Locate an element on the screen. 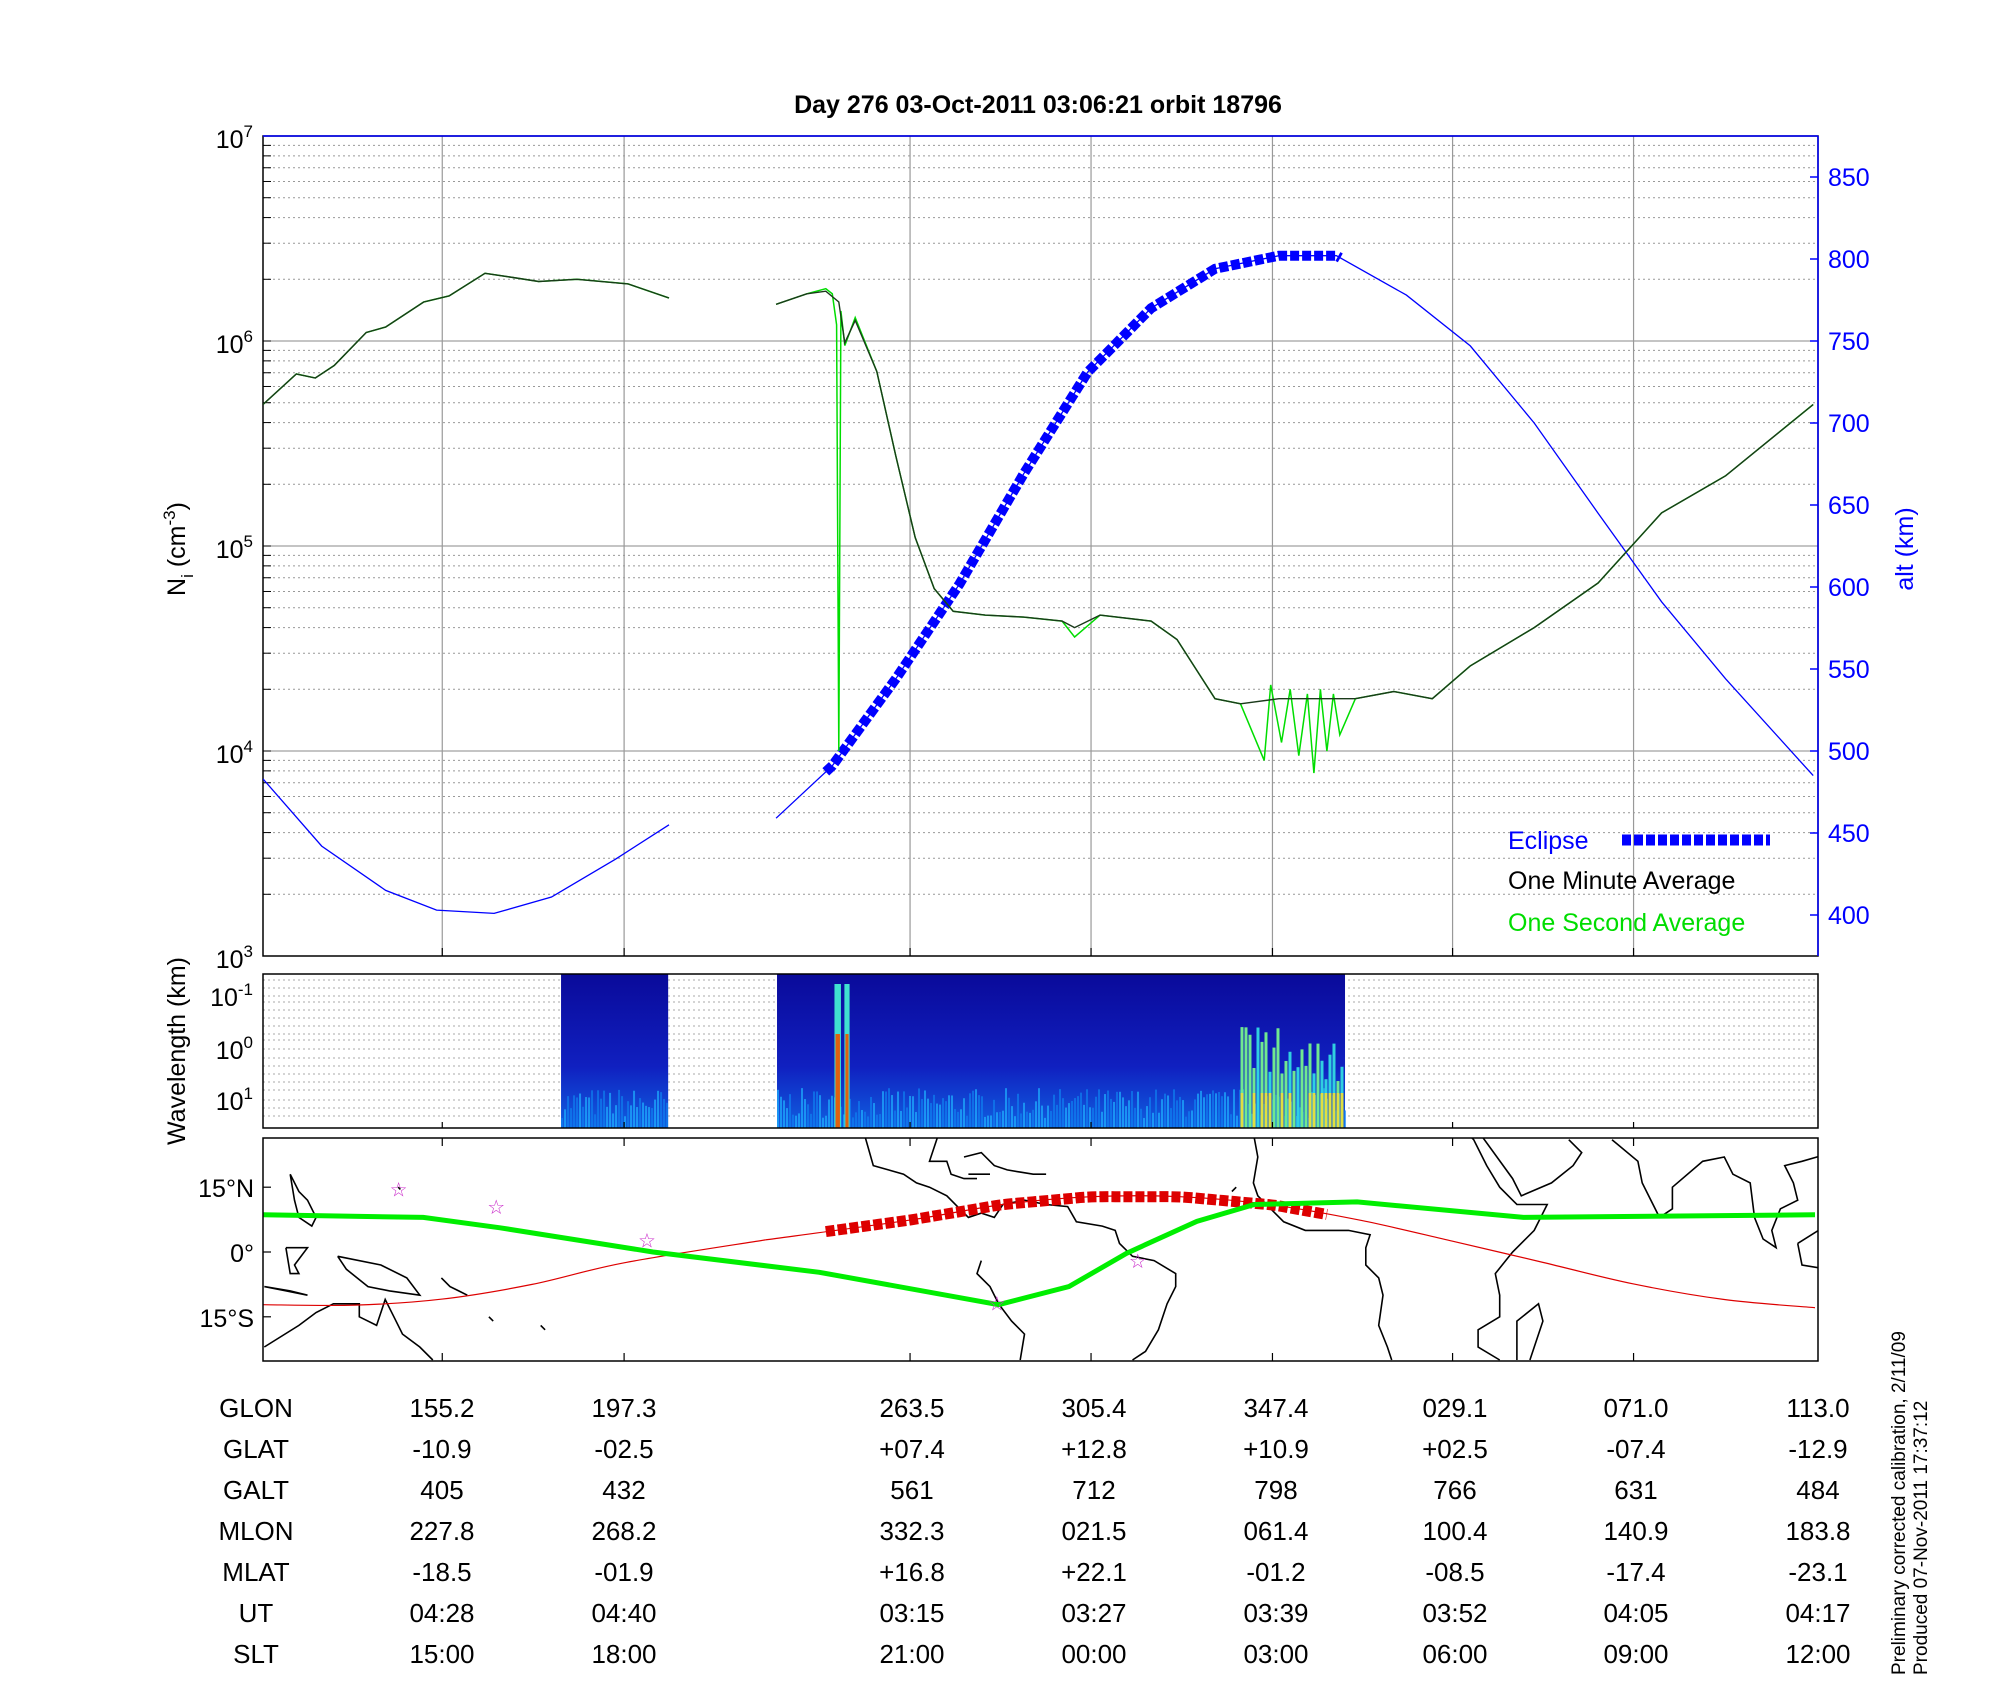  table-cell: 061.4 is located at coordinates (1275, 1531).